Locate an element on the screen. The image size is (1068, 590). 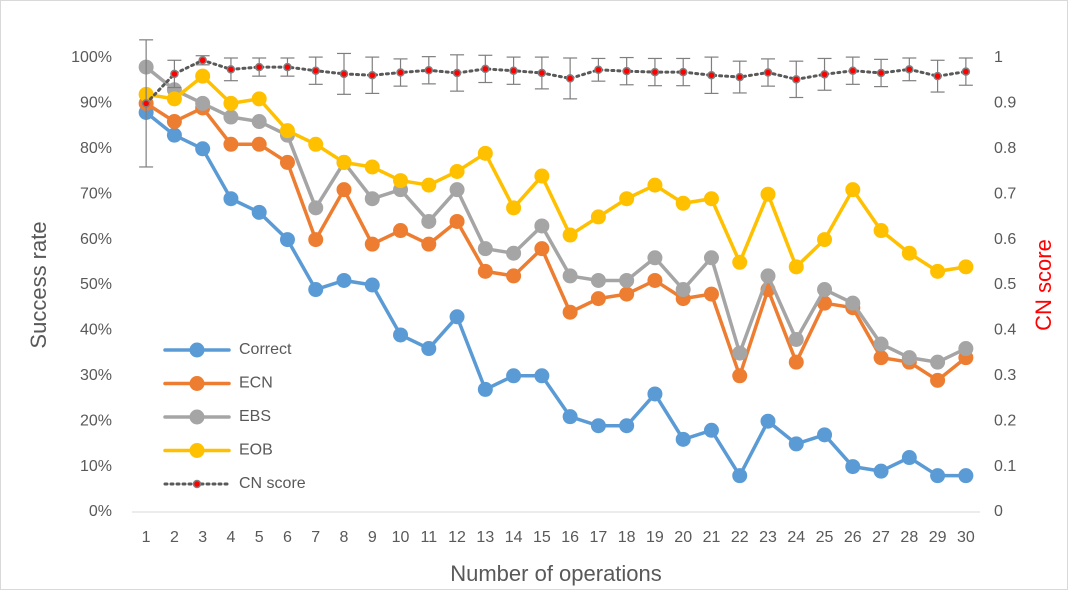
x-tick-label: 20 is located at coordinates (683, 537).